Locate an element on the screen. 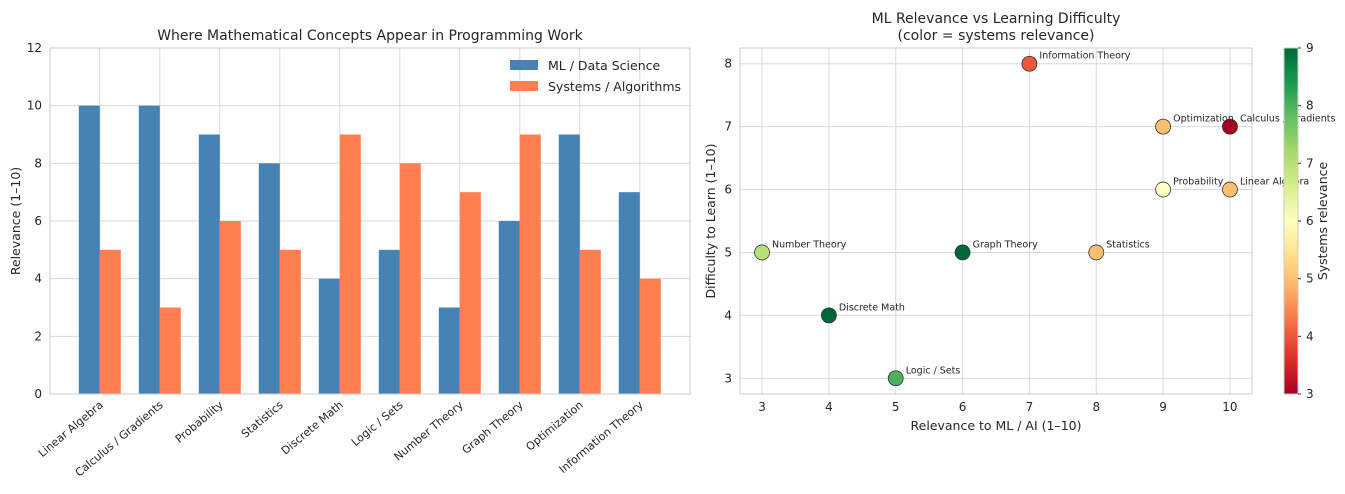  x-tick-label: Graph Theory is located at coordinates (493, 427).